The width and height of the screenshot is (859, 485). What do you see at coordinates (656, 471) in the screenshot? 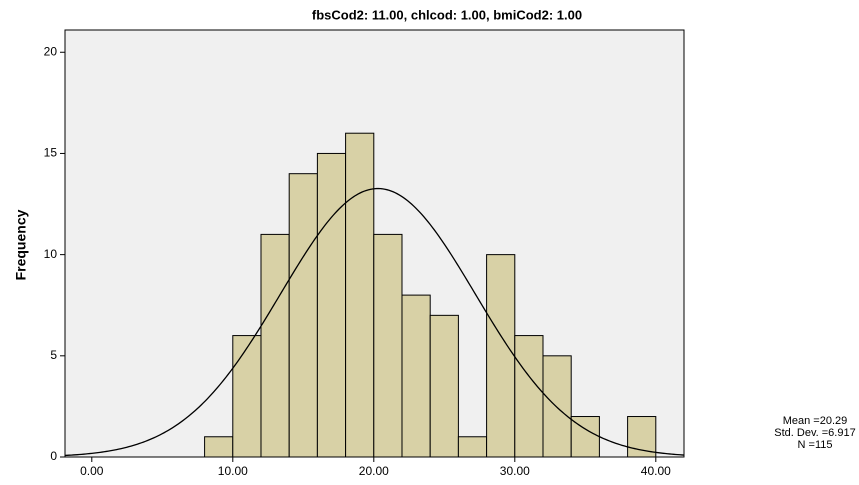
I see `x-tick-label: 40.00` at bounding box center [656, 471].